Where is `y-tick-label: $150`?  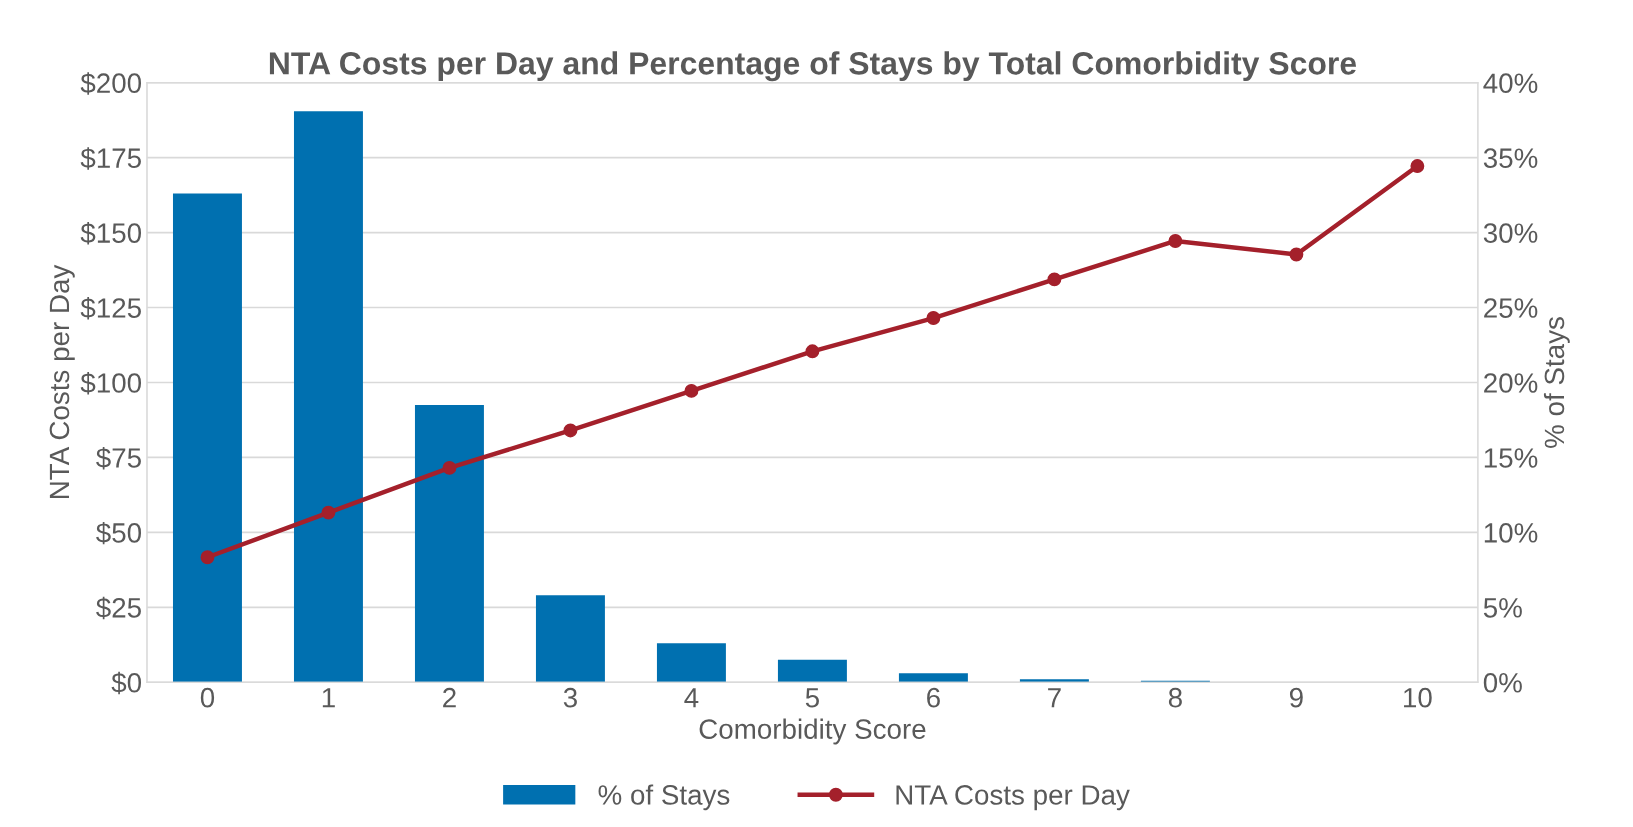
y-tick-label: $150 is located at coordinates (111, 233).